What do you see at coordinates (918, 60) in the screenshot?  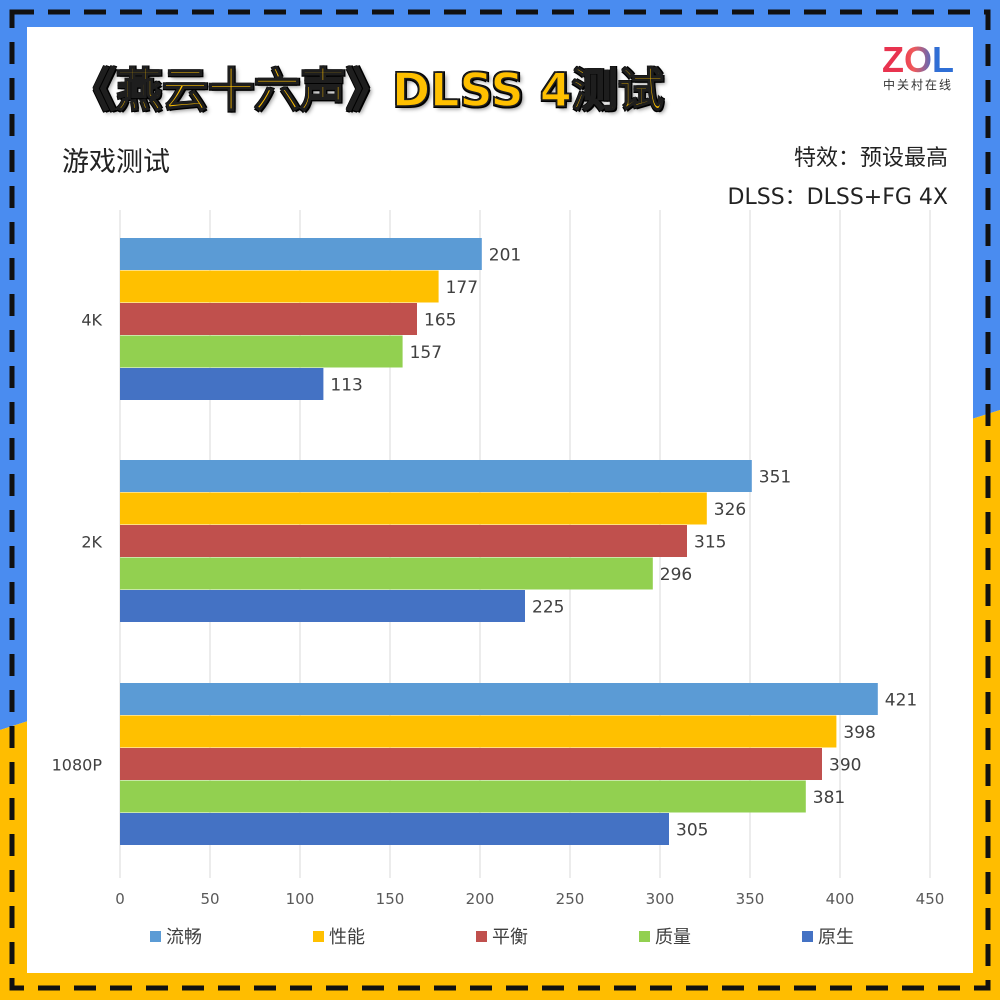 I see `logo-wordmark: ZOL` at bounding box center [918, 60].